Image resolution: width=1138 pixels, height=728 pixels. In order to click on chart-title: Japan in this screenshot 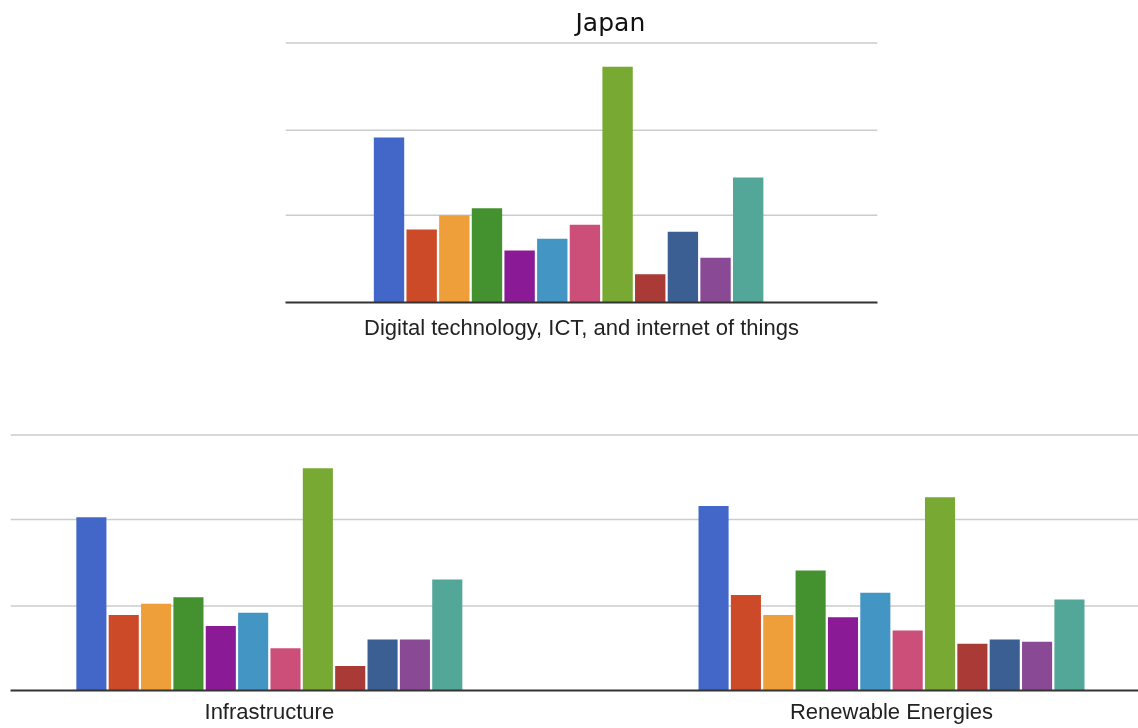, I will do `click(609, 22)`.